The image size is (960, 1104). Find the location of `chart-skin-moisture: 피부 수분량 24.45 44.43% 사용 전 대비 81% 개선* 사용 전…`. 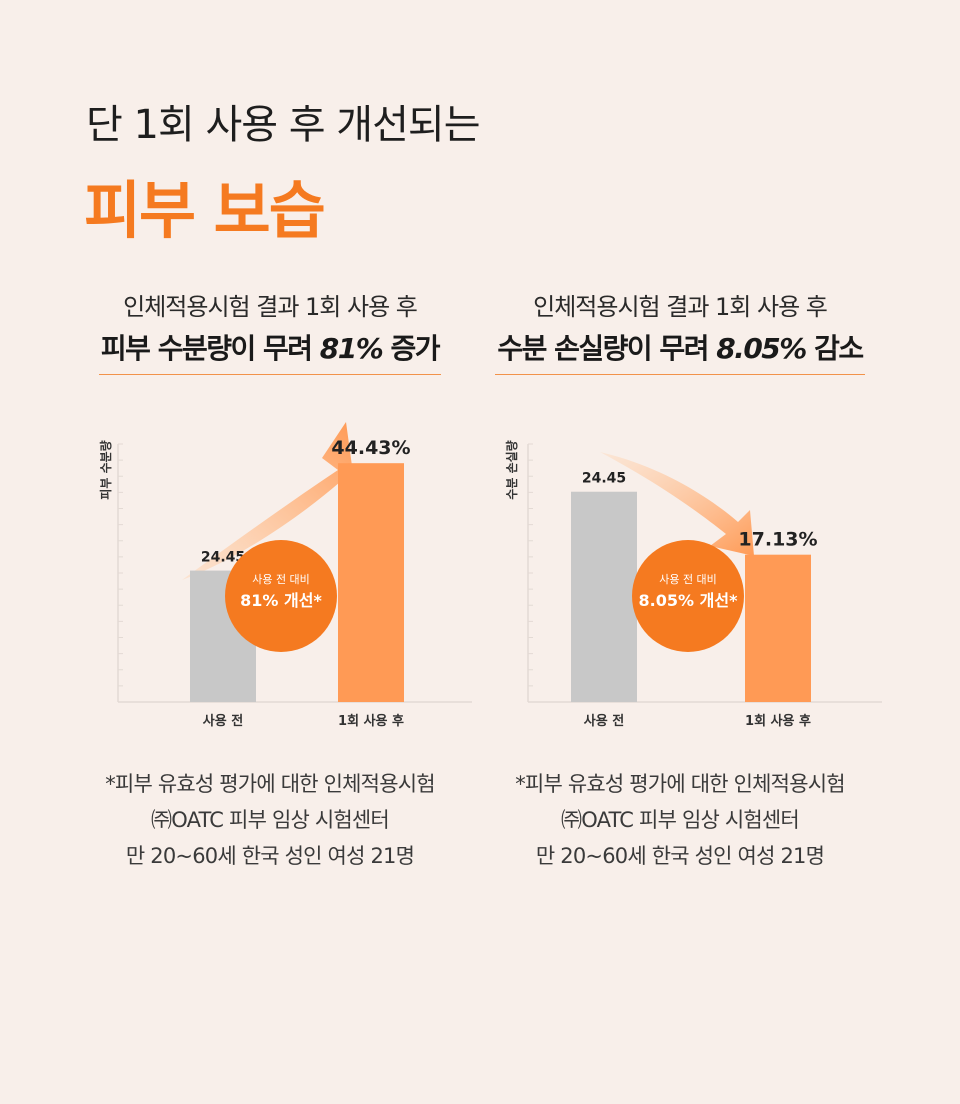

chart-skin-moisture: 피부 수분량 24.45 44.43% 사용 전 대비 81% 개선* 사용 전… is located at coordinates (285, 575).